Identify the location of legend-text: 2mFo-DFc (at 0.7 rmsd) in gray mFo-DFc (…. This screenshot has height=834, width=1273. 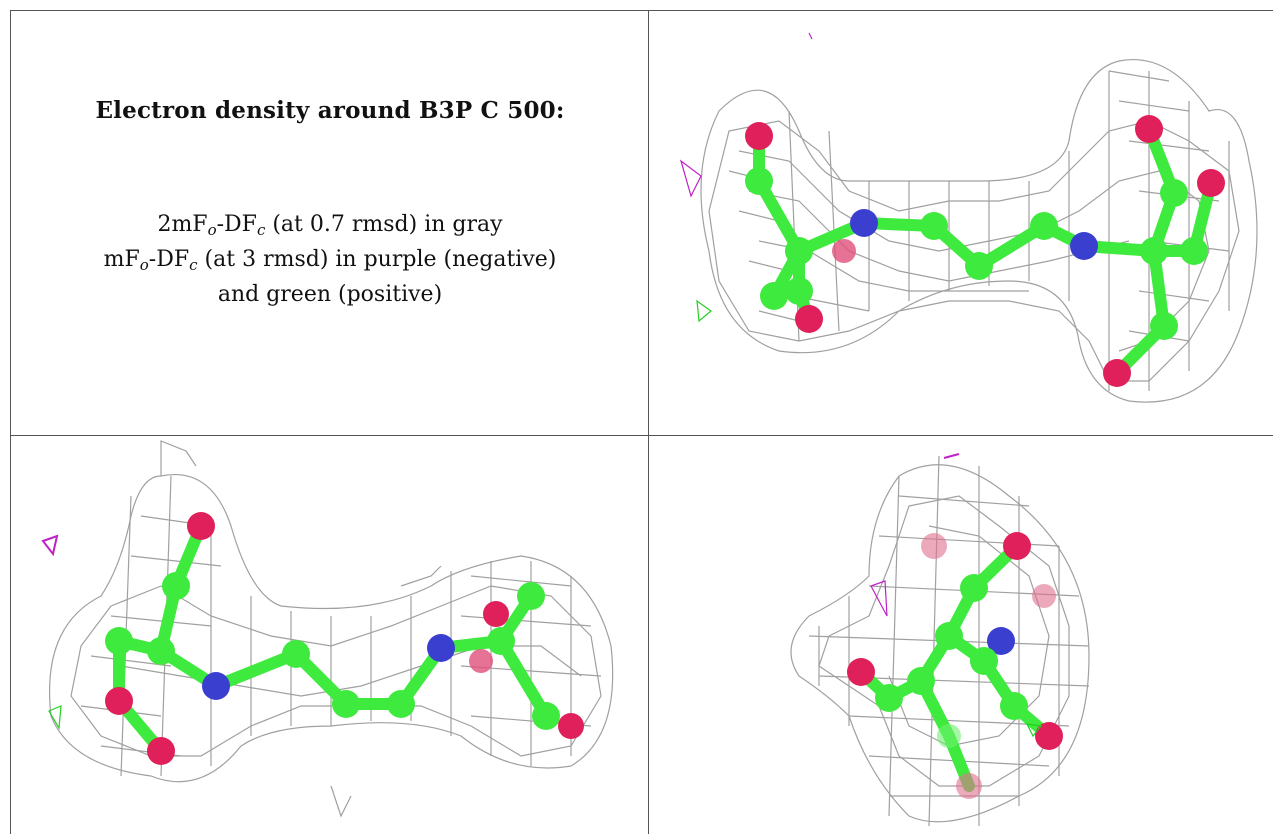
(329, 259).